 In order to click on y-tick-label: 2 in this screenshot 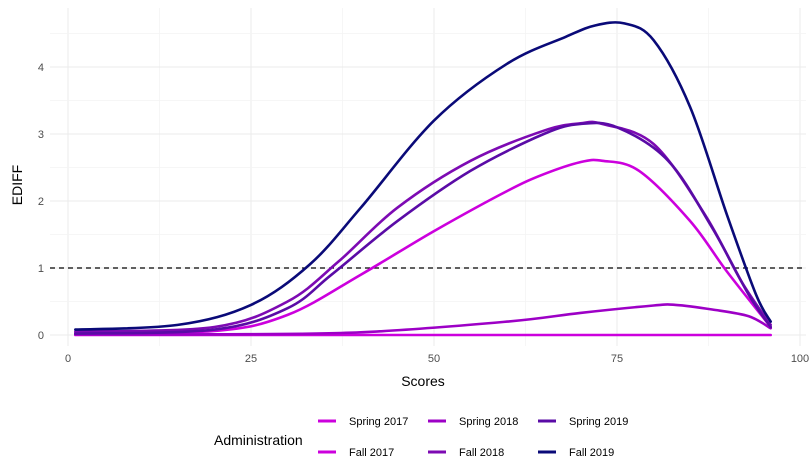, I will do `click(41, 202)`.